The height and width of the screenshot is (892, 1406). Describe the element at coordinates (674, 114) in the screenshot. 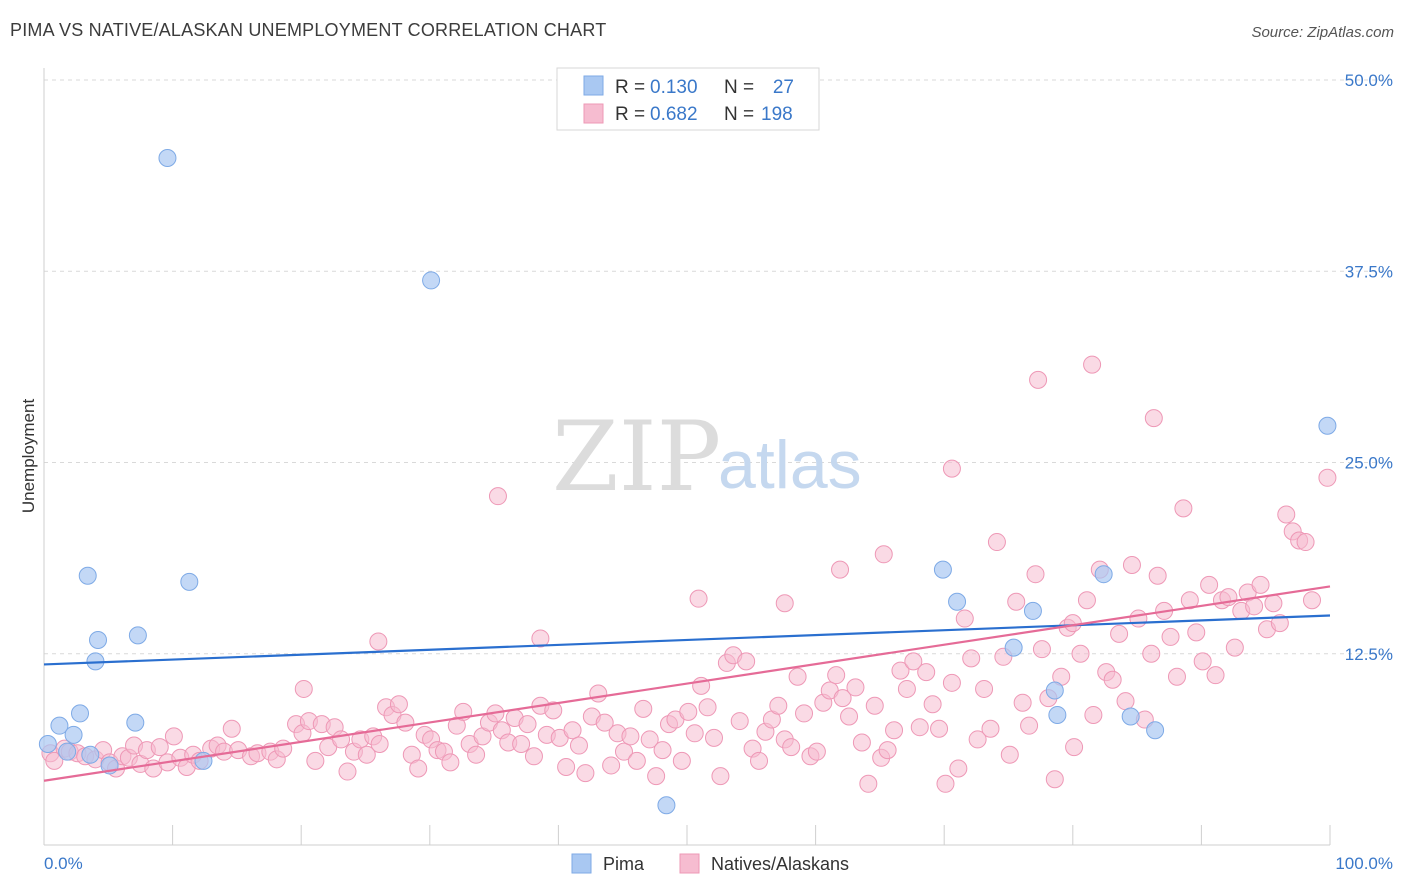

I see `legend-r-value-natives: 0.682` at that location.